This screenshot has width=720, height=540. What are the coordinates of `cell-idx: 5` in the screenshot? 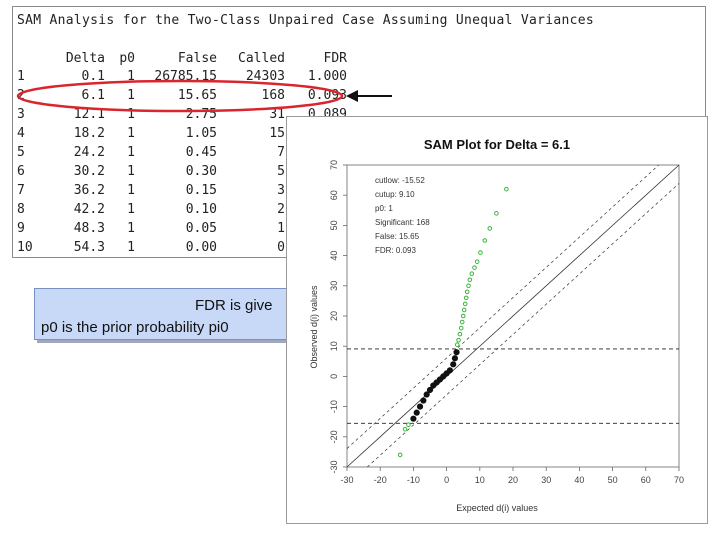 It's located at (21, 152).